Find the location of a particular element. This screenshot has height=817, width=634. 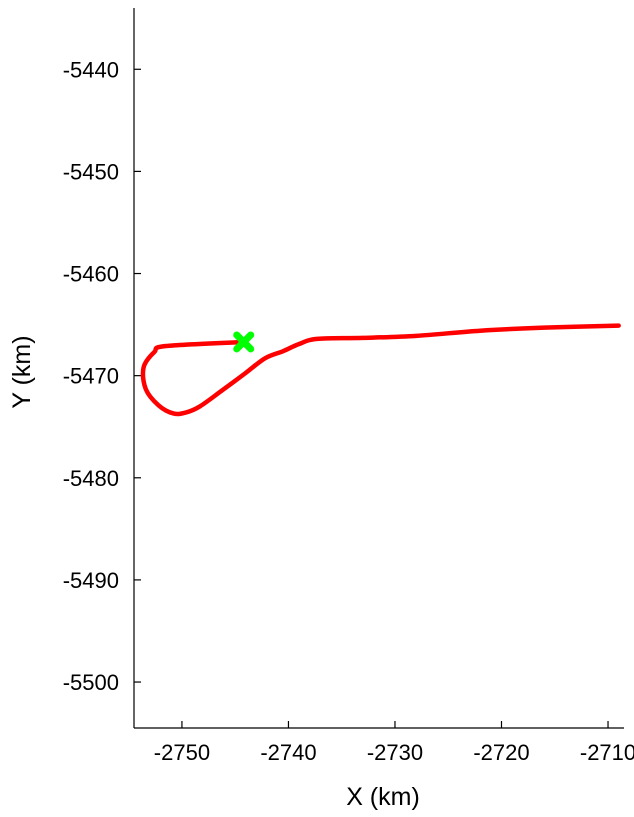

y-tick-label: -5480 is located at coordinates (91, 478).